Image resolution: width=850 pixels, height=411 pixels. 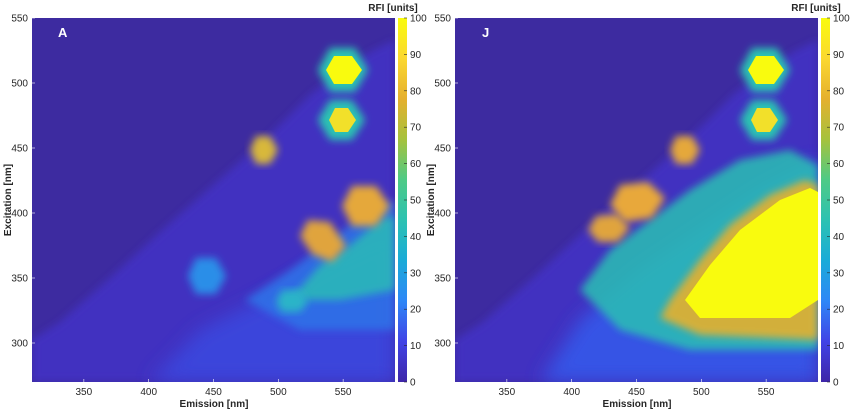 I want to click on peak-a-2-core, so click(x=342, y=120).